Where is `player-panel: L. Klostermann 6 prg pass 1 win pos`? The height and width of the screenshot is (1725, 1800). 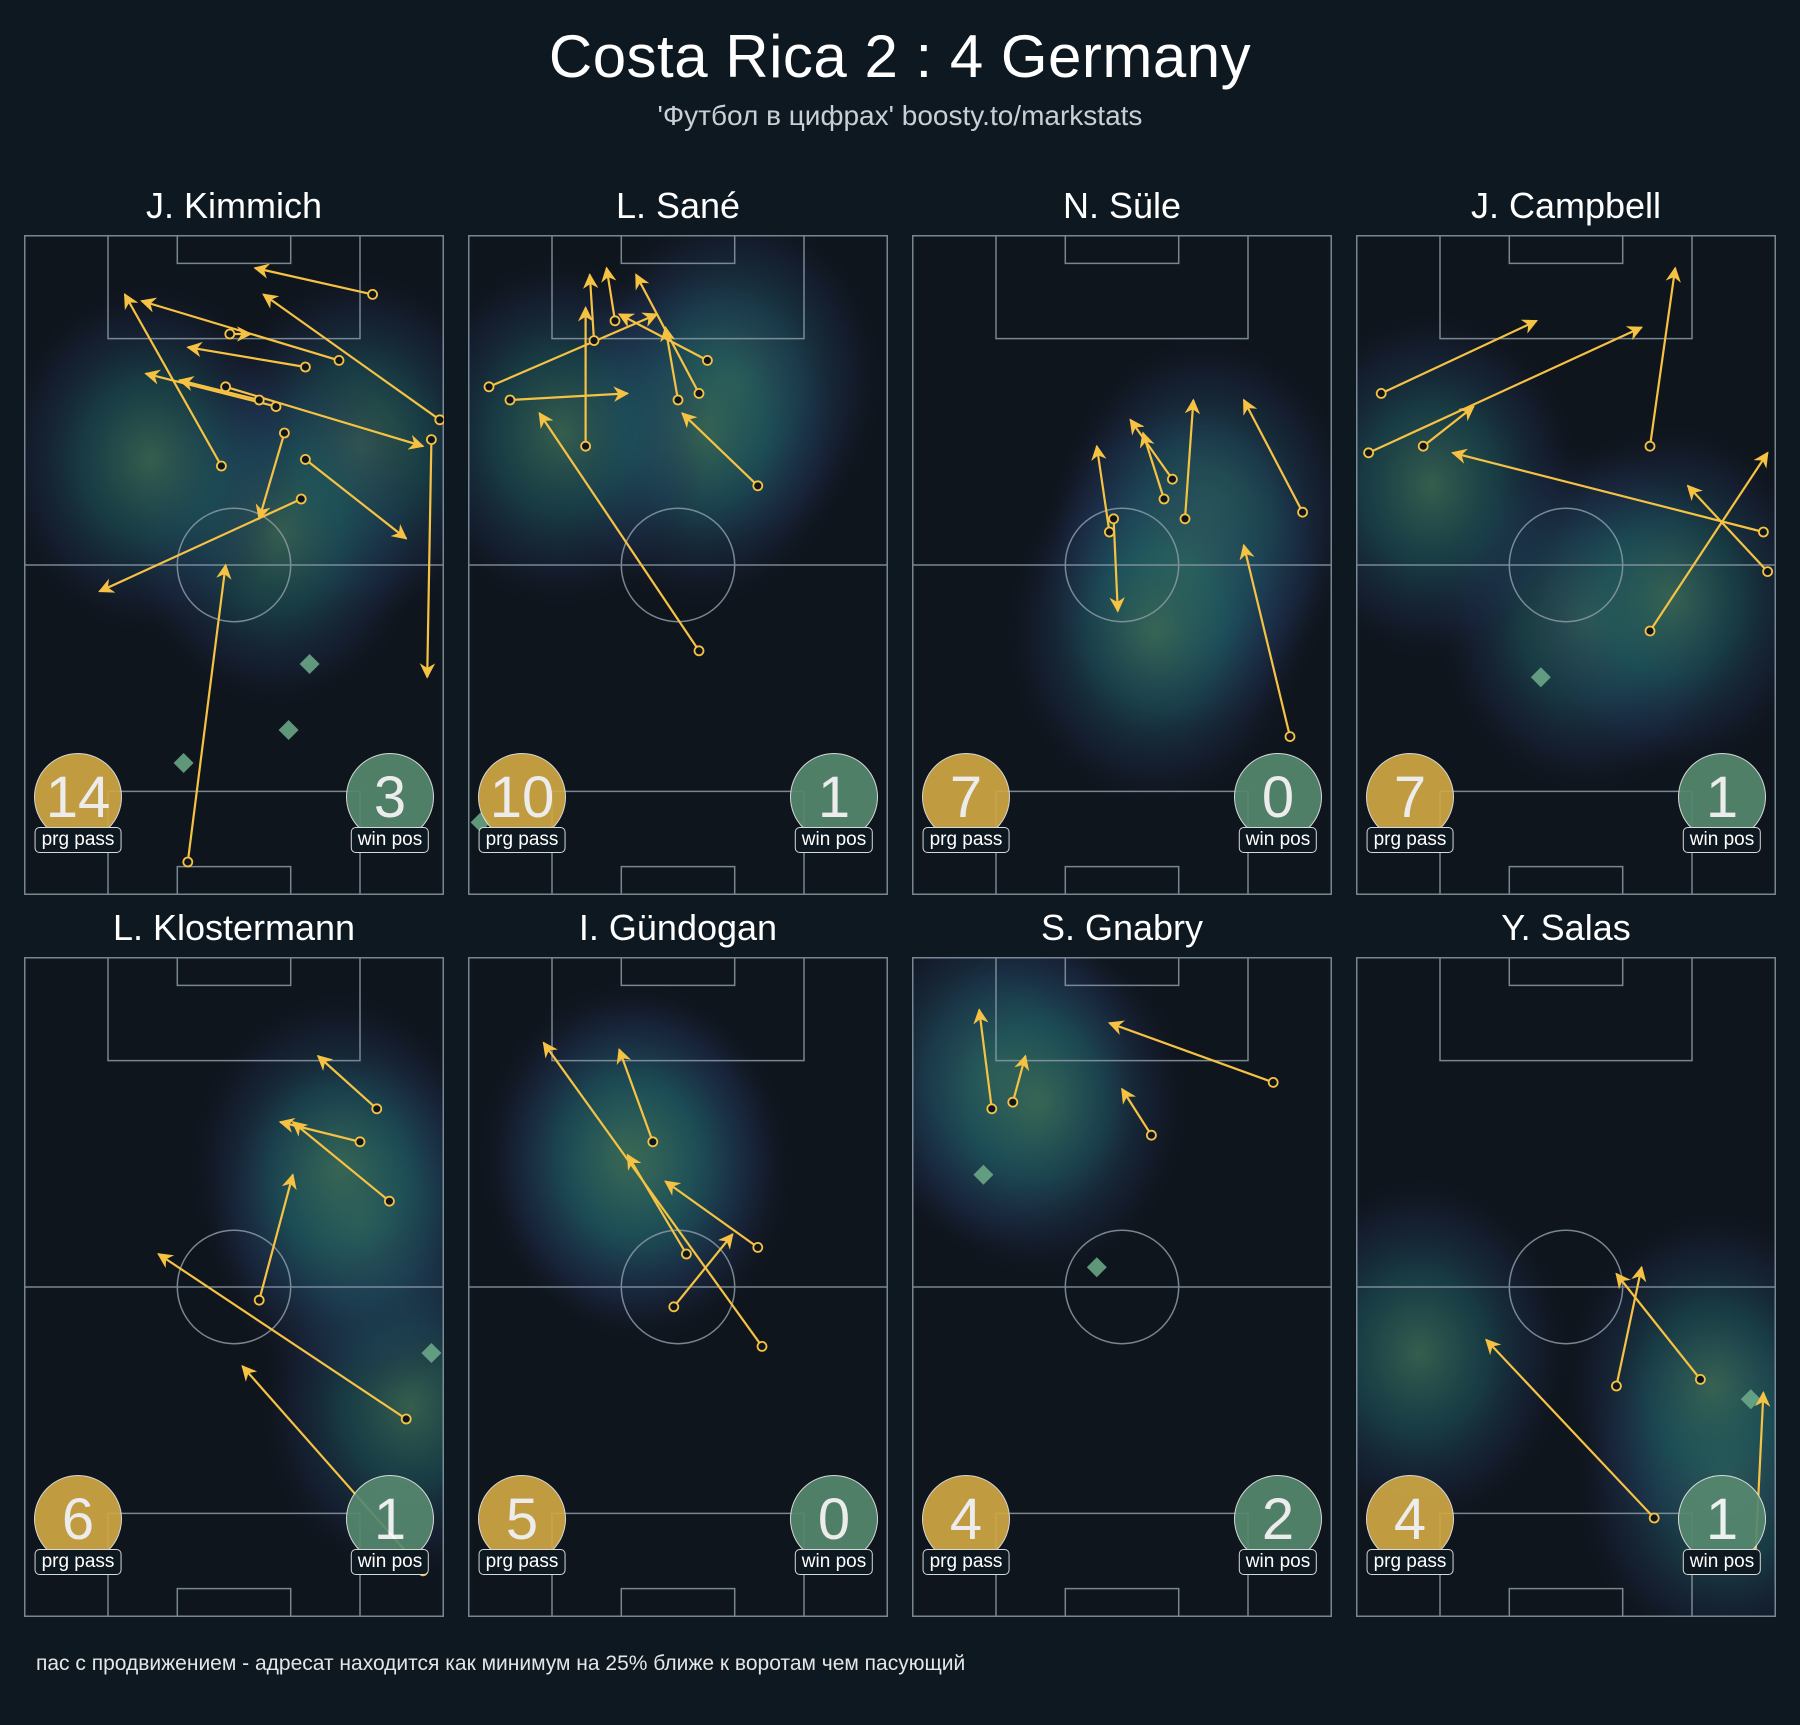
player-panel: L. Klostermann 6 prg pass 1 win pos is located at coordinates (234, 1259).